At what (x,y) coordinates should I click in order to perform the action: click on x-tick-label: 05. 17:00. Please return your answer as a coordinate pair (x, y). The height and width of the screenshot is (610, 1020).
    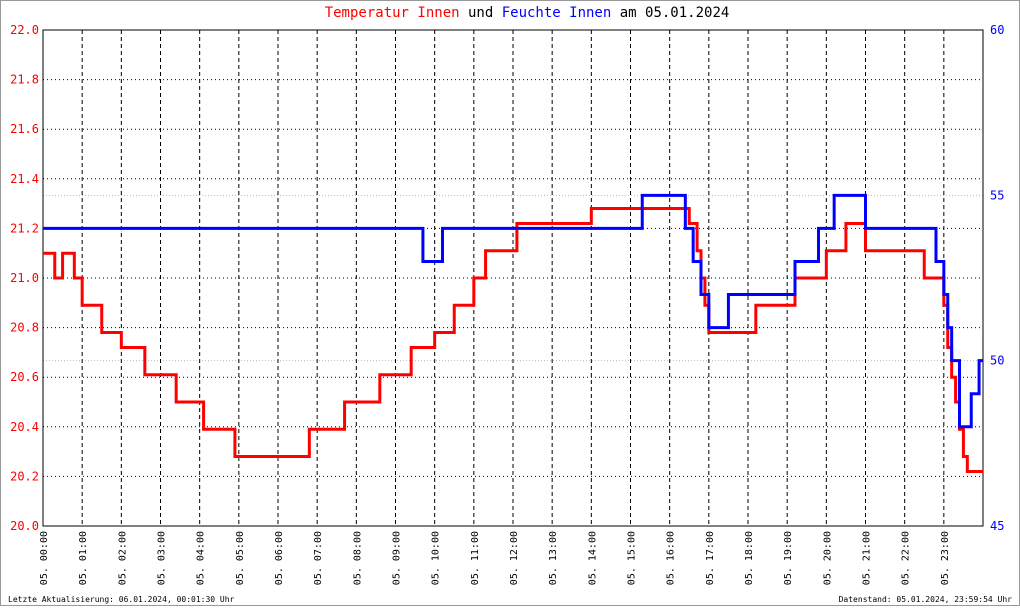
    Looking at the image, I should click on (710, 558).